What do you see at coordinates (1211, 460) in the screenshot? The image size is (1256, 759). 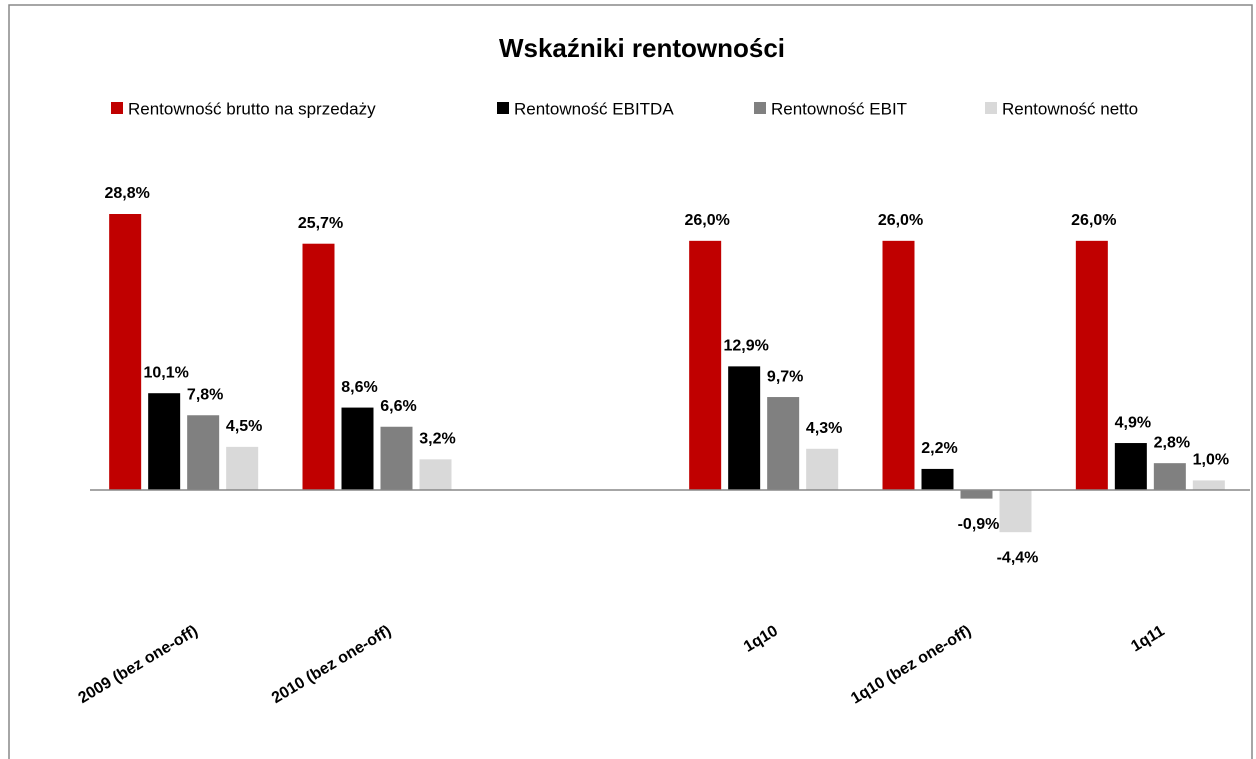 I see `data-label: 1,0%` at bounding box center [1211, 460].